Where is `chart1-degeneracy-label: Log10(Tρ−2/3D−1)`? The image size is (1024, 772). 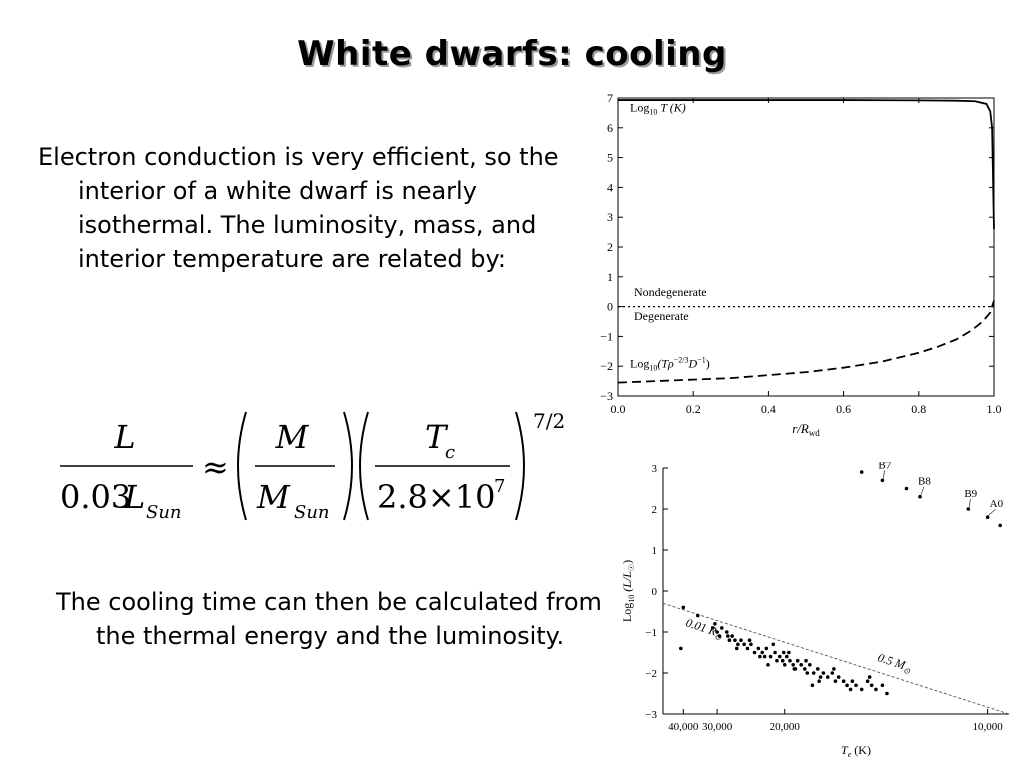 chart1-degeneracy-label: Log10(Tρ−2/3D−1) is located at coordinates (670, 364).